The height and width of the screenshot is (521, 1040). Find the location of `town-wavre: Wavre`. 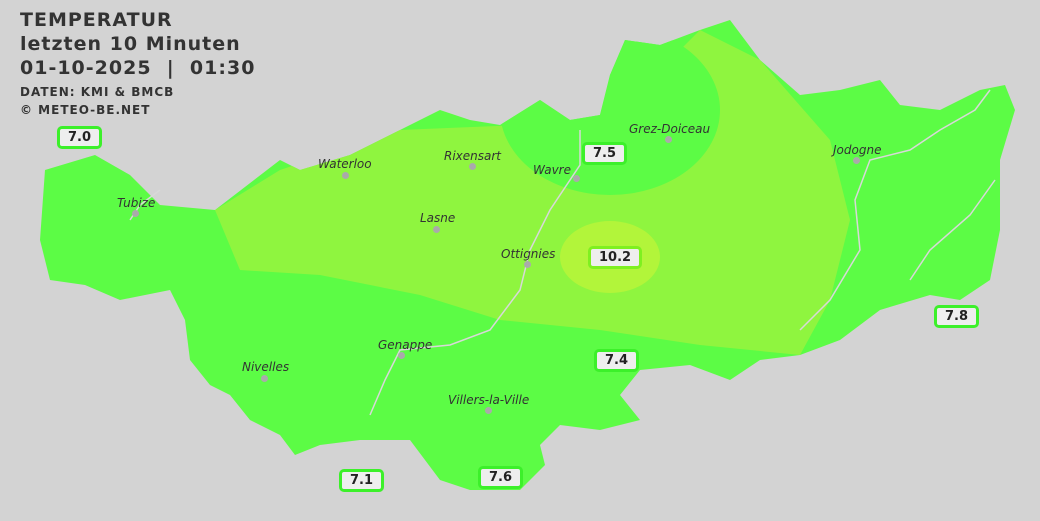

town-wavre: Wavre is located at coordinates (552, 170).